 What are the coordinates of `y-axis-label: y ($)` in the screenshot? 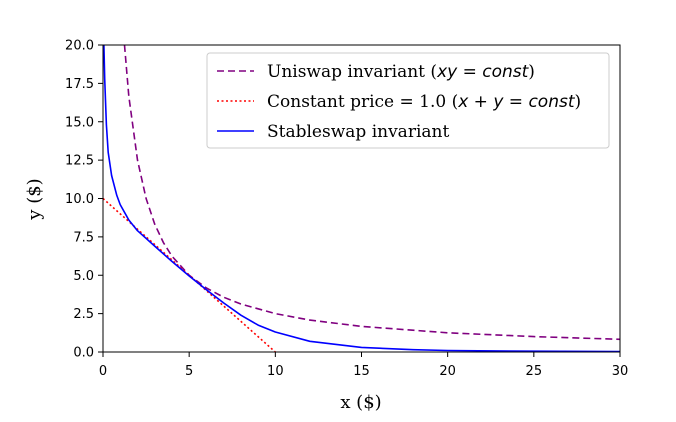 It's located at (34, 199).